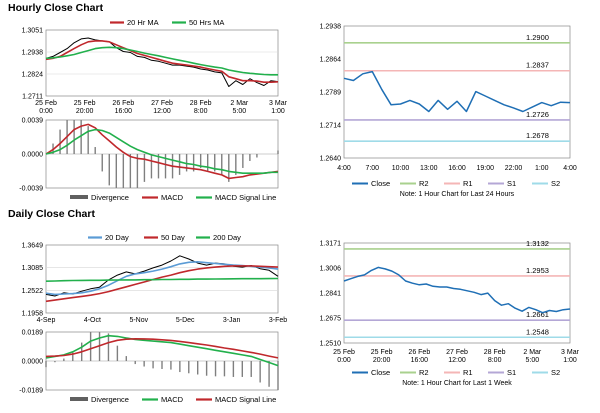  Describe the element at coordinates (419, 356) in the screenshot. I see `daily-pivot-x-tick-2: 26 Feb 16:00` at that location.